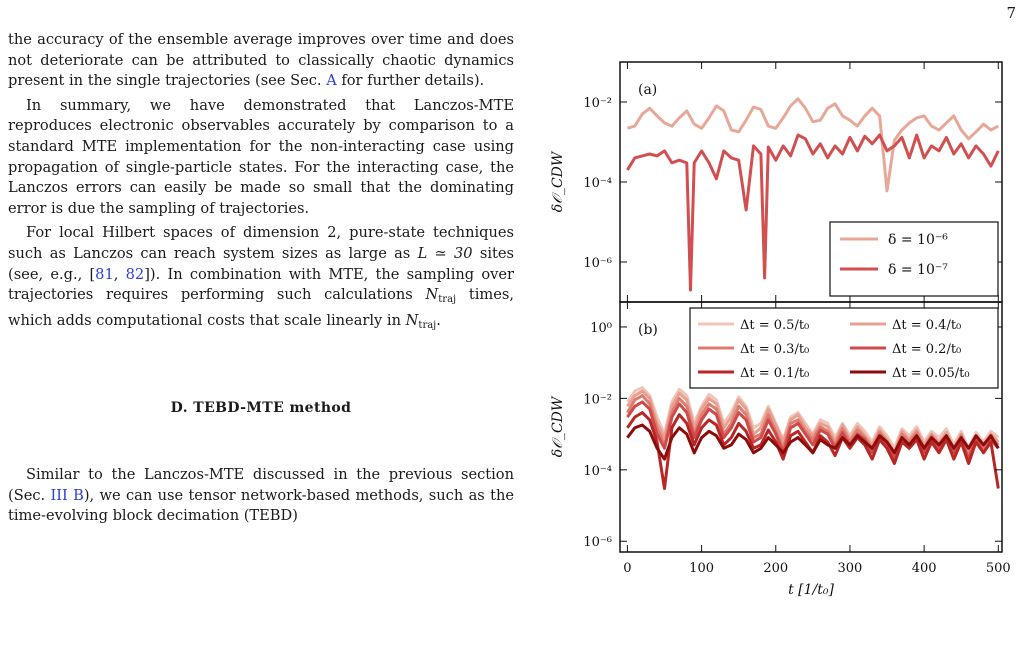 The image size is (1028, 651). I want to click on p3-math-N1: N, so click(432, 295).